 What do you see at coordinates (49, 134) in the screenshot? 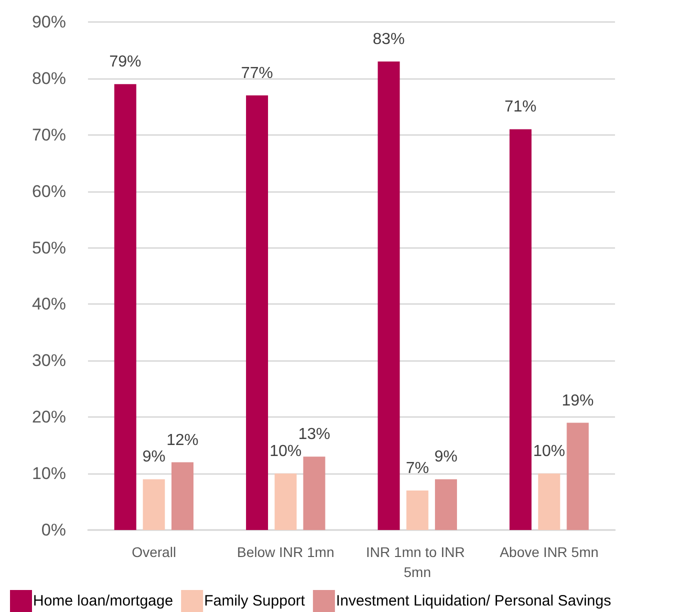
I see `y-tick-label: 70%` at bounding box center [49, 134].